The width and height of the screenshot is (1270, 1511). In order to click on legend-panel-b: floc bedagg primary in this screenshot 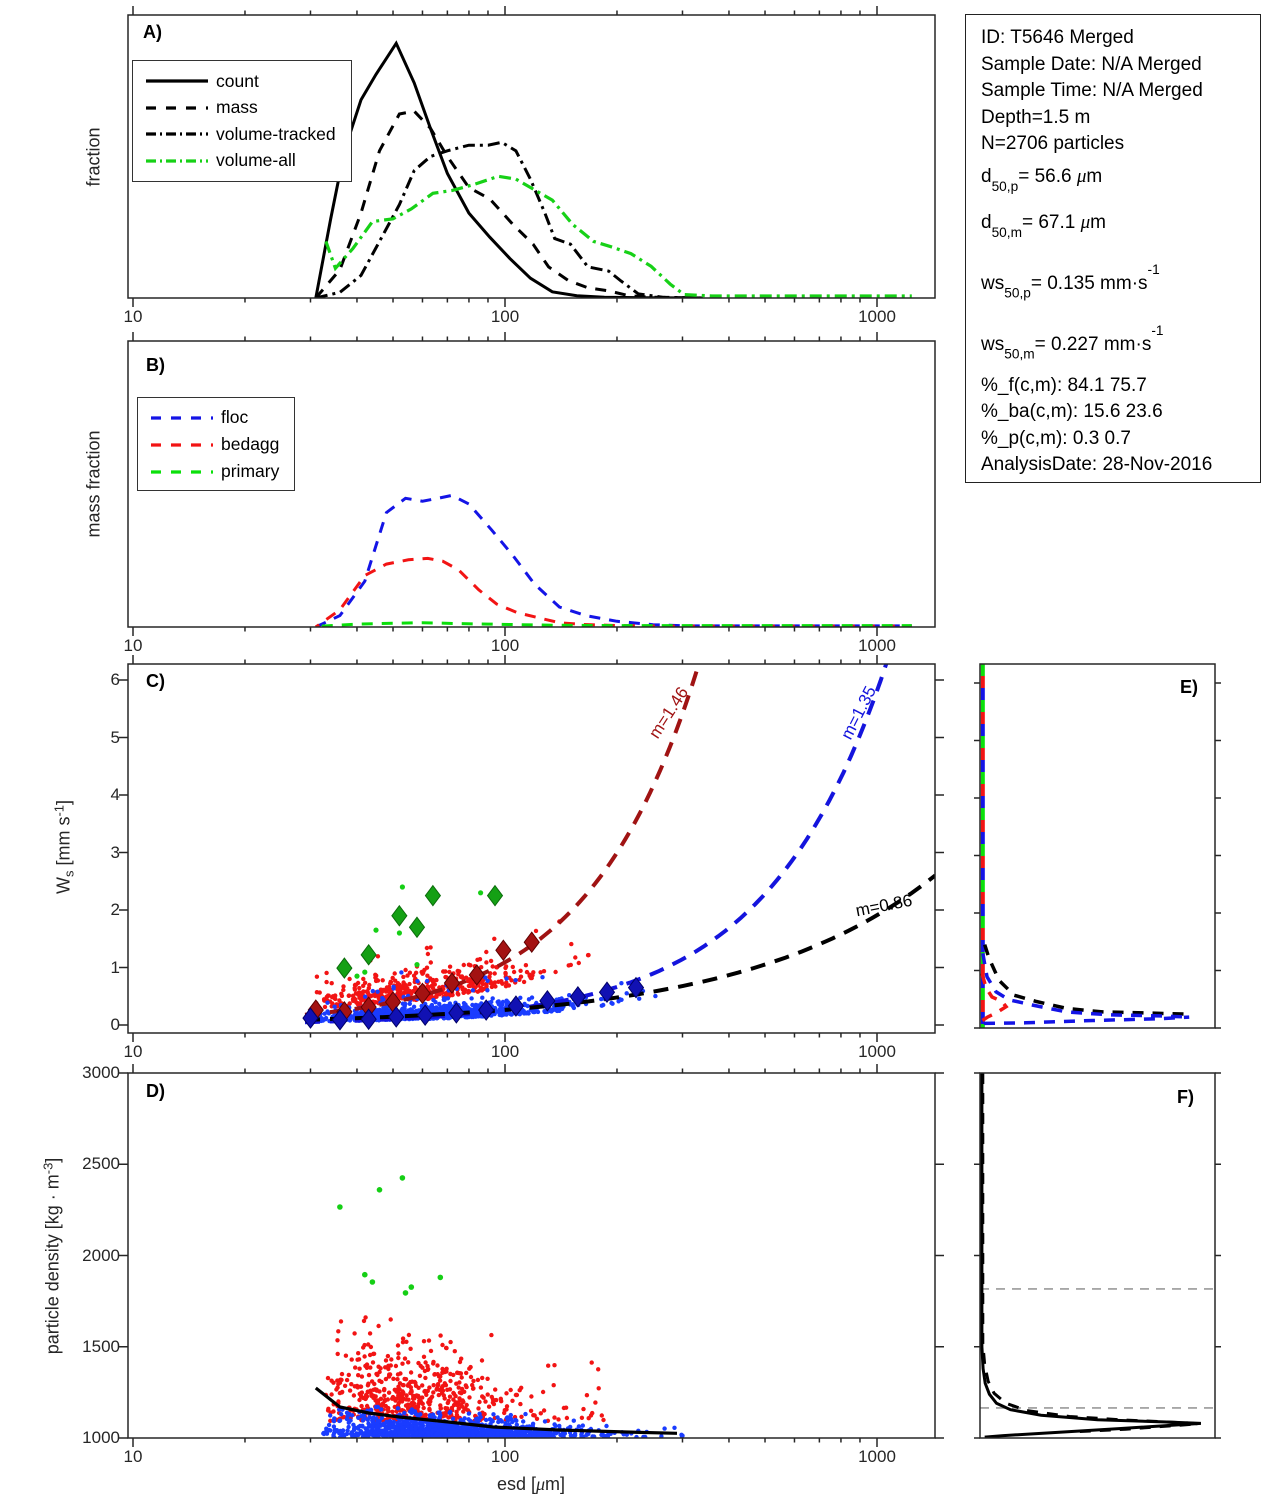, I will do `click(216, 444)`.